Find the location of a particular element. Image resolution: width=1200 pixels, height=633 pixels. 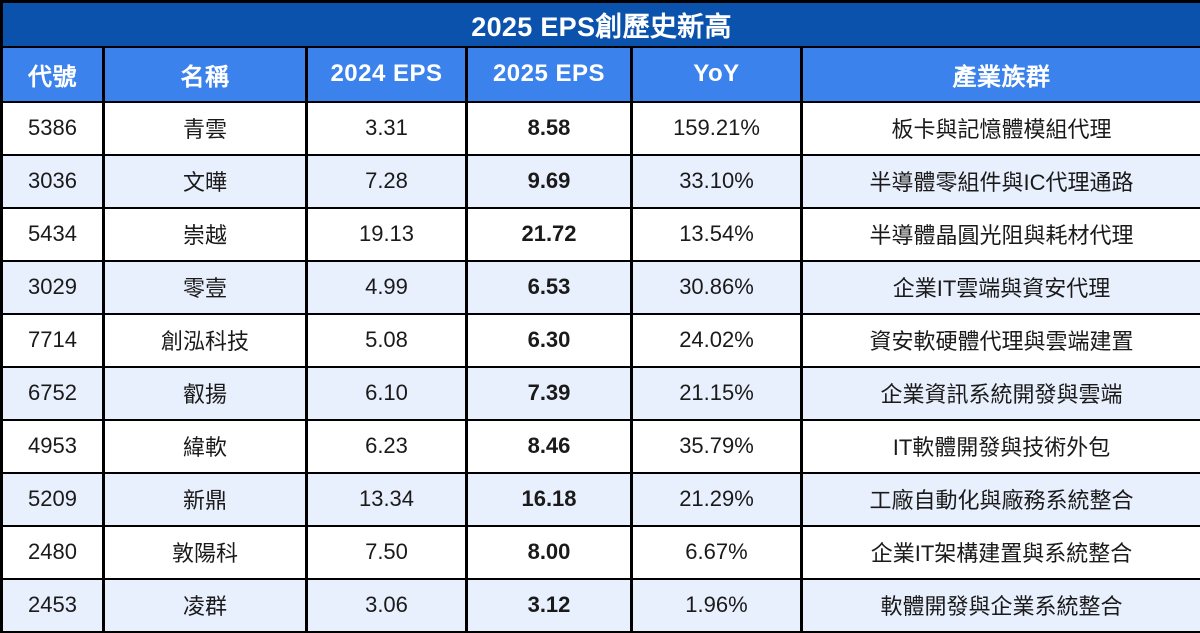

table-row: 5386 青雲 3.31 8.58 159.21% 板卡與記憶體模組代理 is located at coordinates (601, 128).